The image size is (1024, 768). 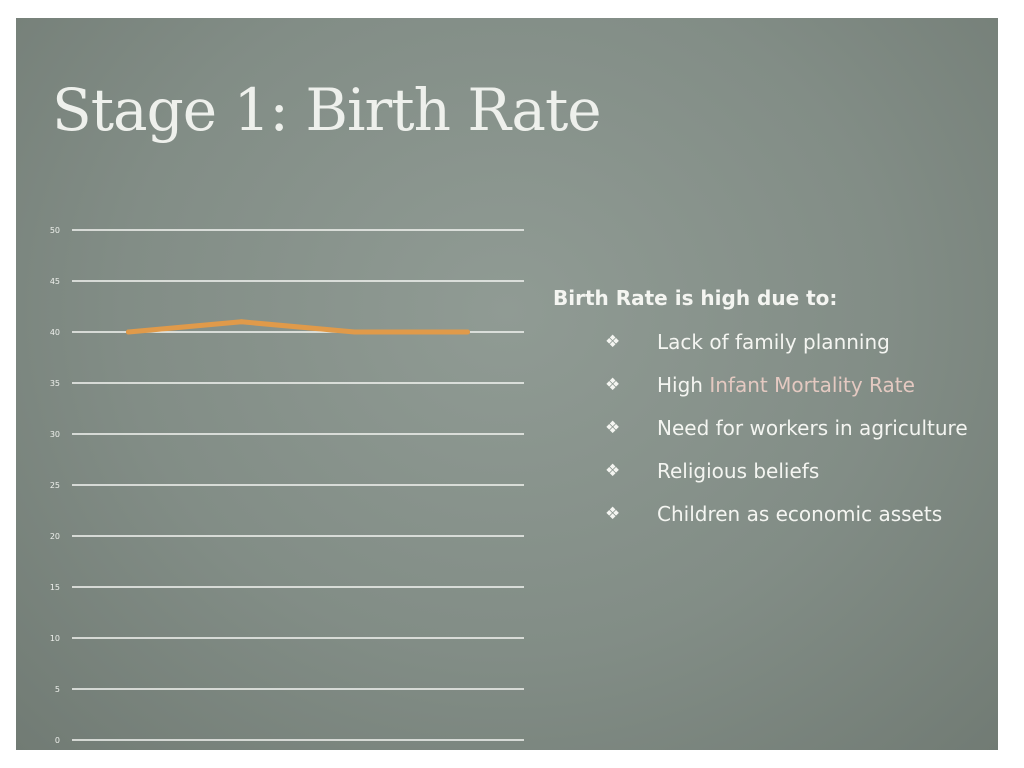 I want to click on reason-item: ❖ Need for workers in agriculture, so click(x=799, y=435).